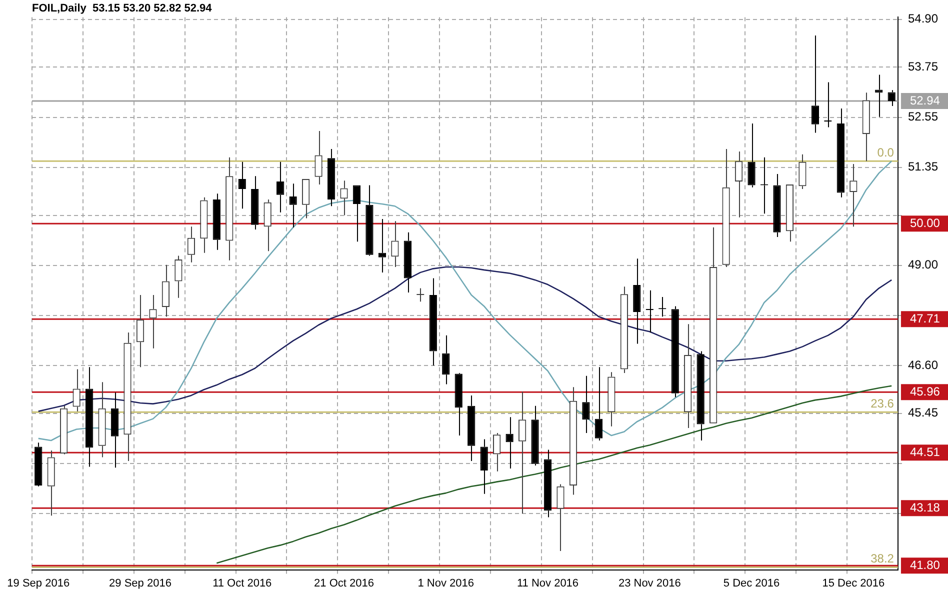 The image size is (948, 593). What do you see at coordinates (242, 583) in the screenshot?
I see `x-tick-label: 11 Oct 2016` at bounding box center [242, 583].